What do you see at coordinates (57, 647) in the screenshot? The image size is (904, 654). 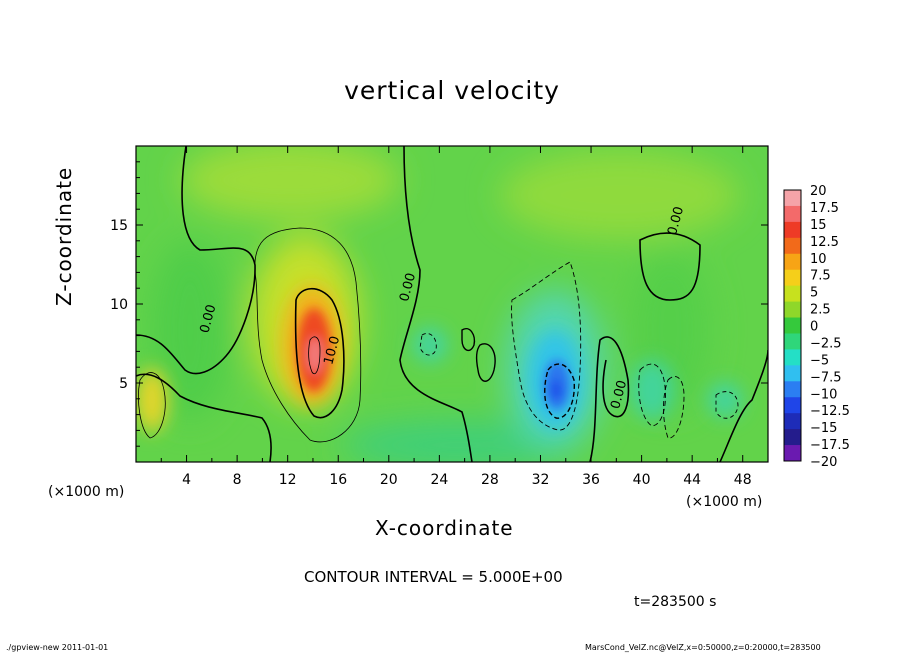 I see `footer-program: ./gpview-new 2011-01-01` at bounding box center [57, 647].